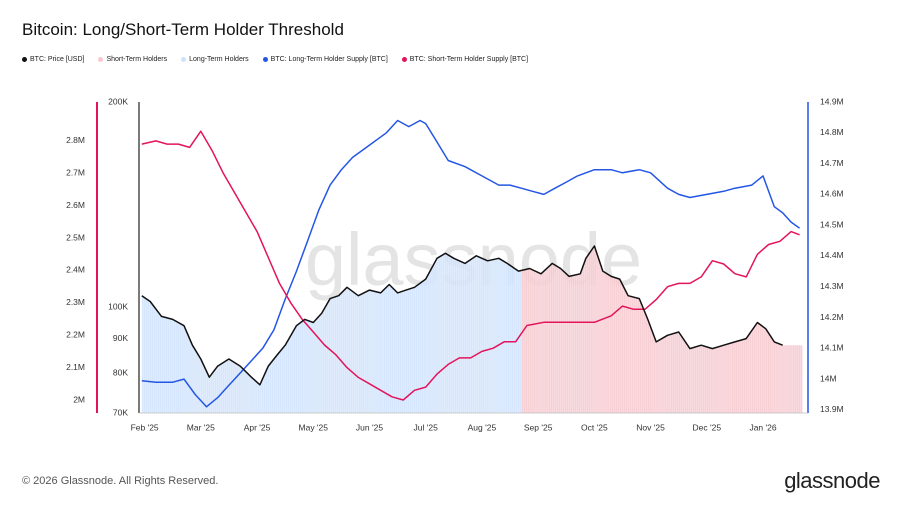  I want to click on legend-item-sth-supply: BTC: Short-Term Holder Supply [BTC], so click(465, 59).